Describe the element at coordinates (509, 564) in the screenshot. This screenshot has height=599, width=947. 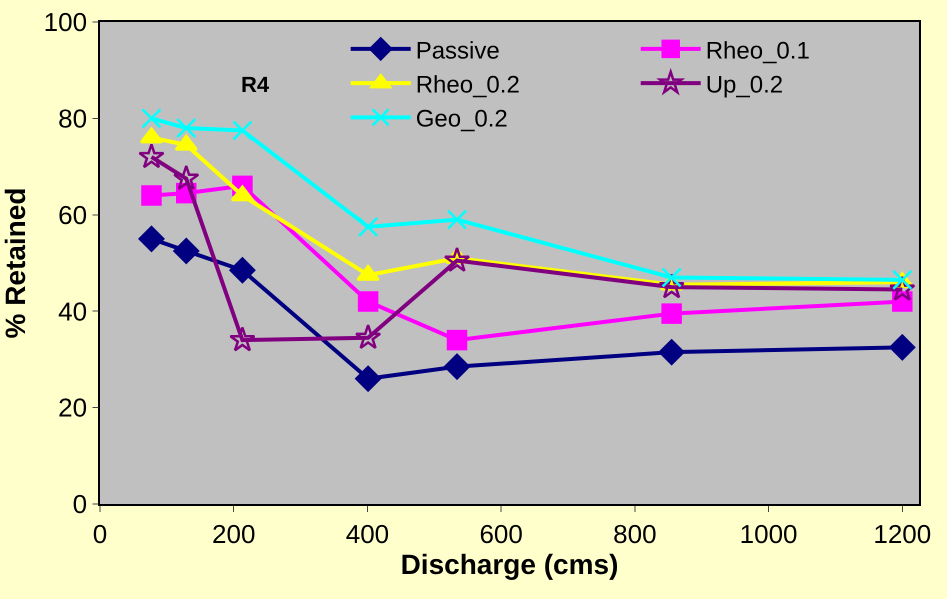
I see `x-axis-title: Discharge (cms)` at that location.